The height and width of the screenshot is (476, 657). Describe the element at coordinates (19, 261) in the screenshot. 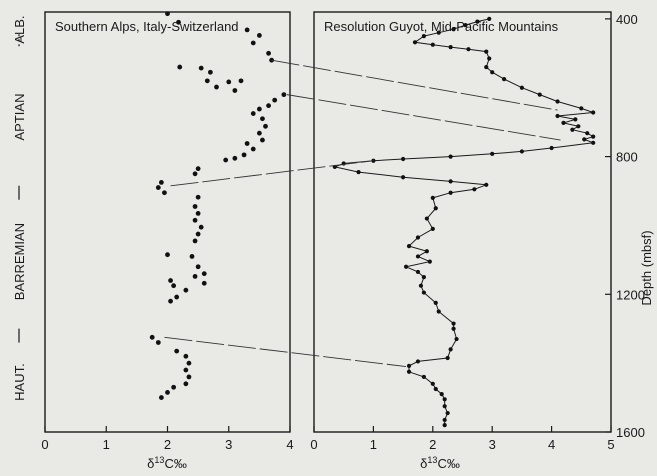

I see `stage-label: BARREMIAN` at that location.